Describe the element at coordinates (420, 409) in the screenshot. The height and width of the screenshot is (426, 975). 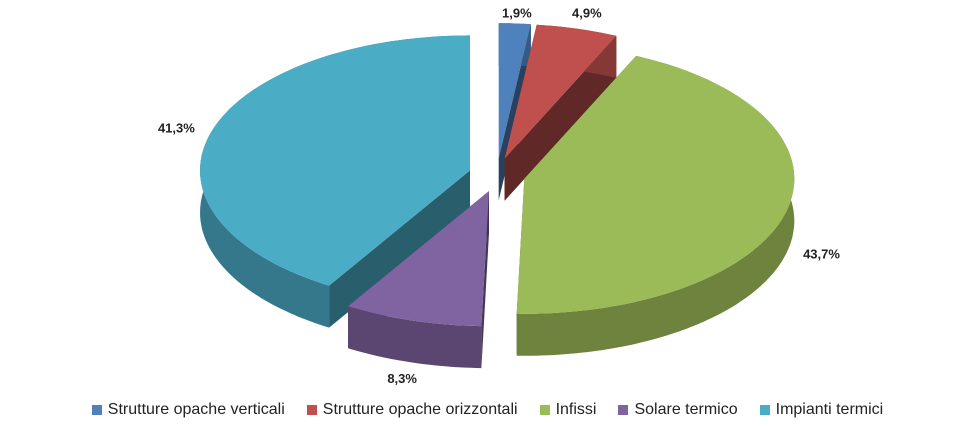
I see `legend-label: Strutture opache orizzontali` at that location.